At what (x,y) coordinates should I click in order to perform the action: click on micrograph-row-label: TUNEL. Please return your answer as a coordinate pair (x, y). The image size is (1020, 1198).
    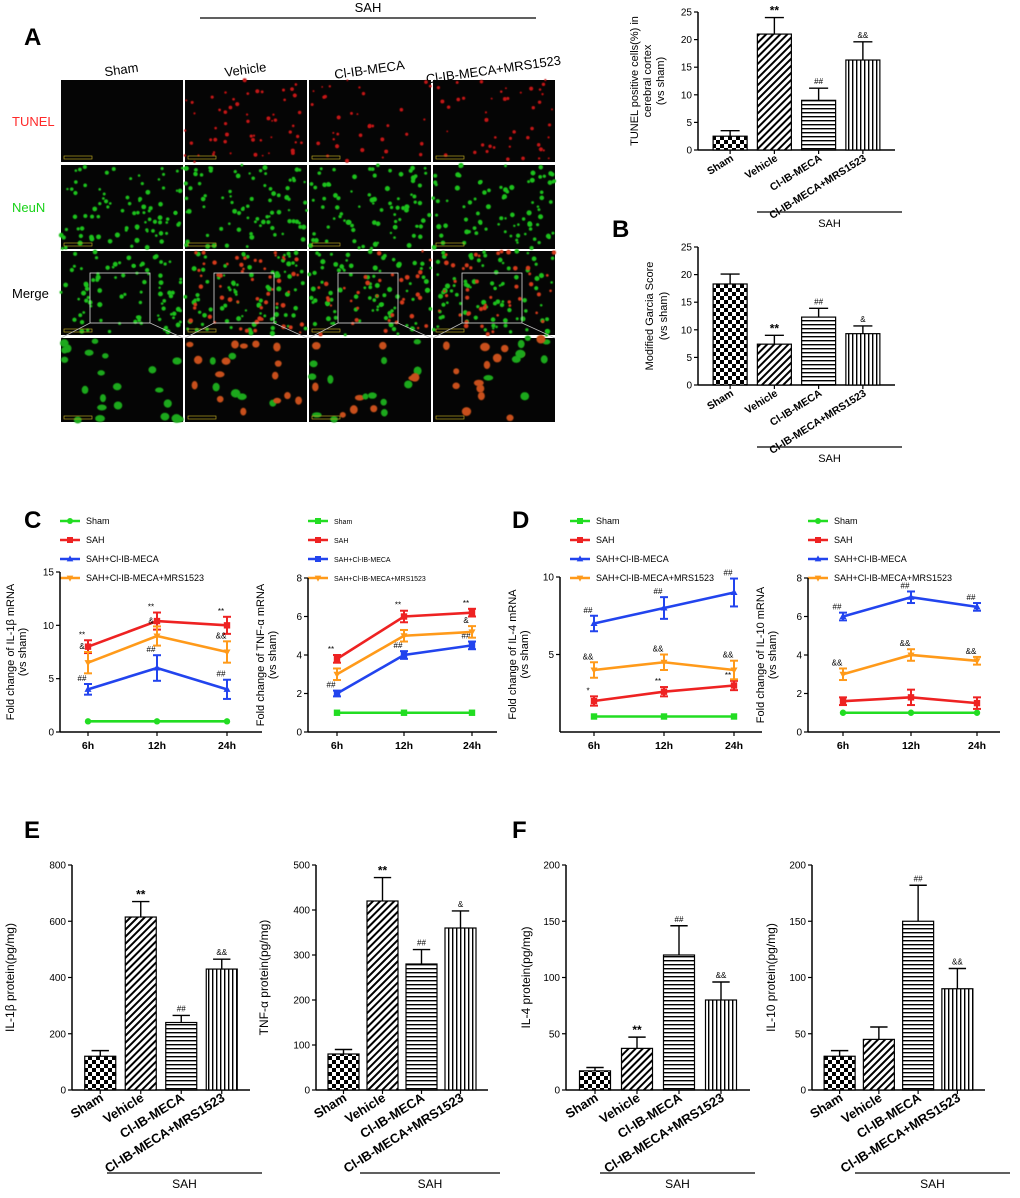
    Looking at the image, I should click on (33, 121).